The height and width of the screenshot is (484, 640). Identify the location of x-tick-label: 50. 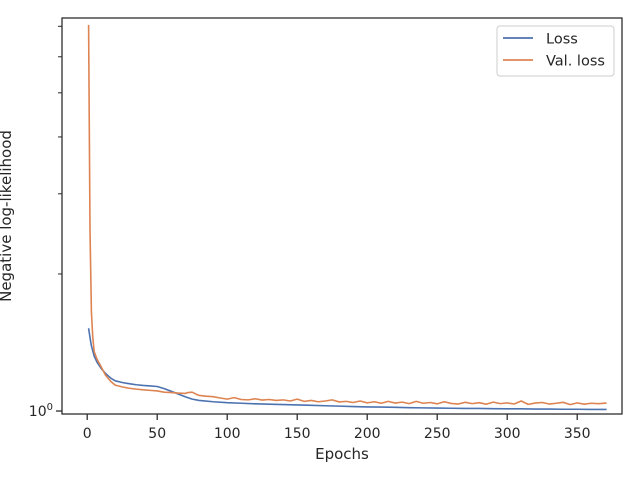
(157, 434).